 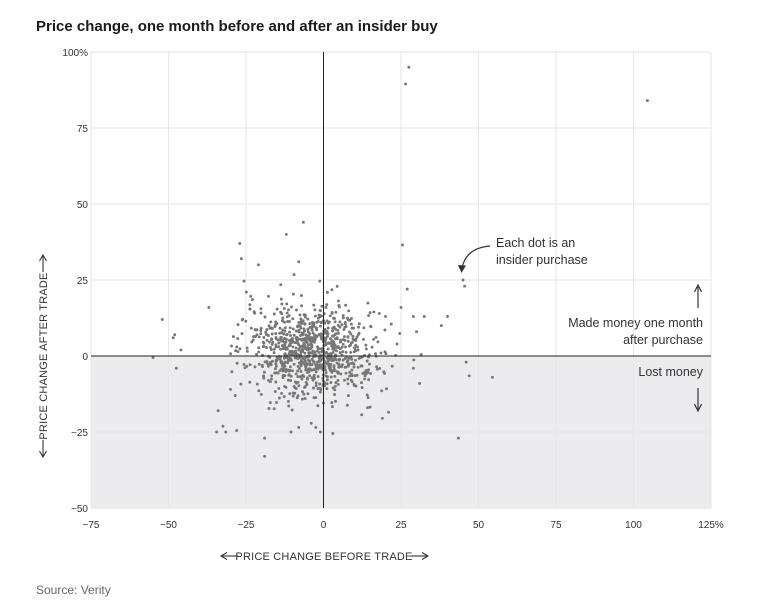 I want to click on annotation-dot-line2: insider purchase, so click(x=542, y=260).